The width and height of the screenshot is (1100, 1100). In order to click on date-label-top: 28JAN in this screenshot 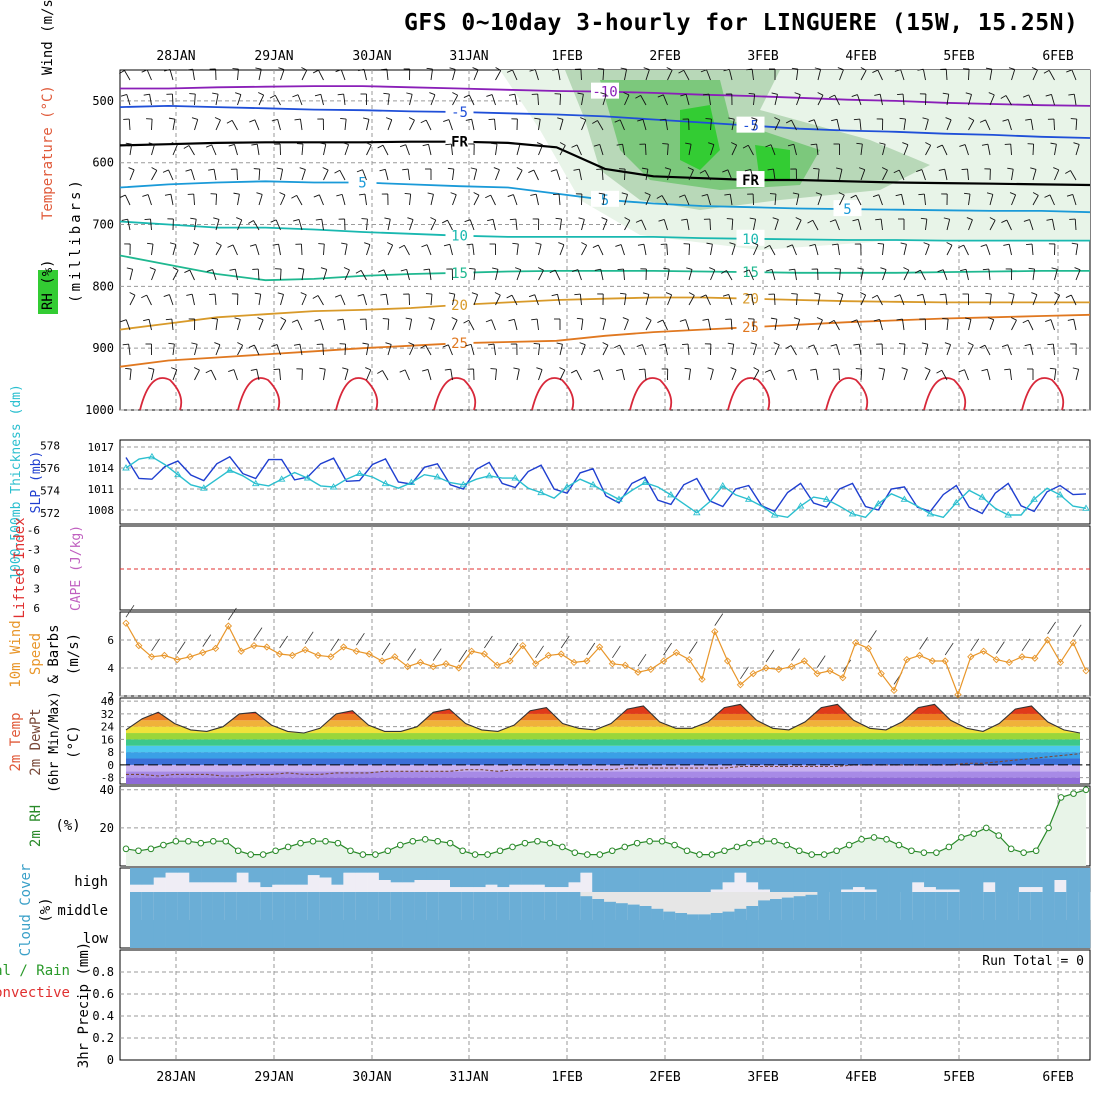, I will do `click(175, 56)`.